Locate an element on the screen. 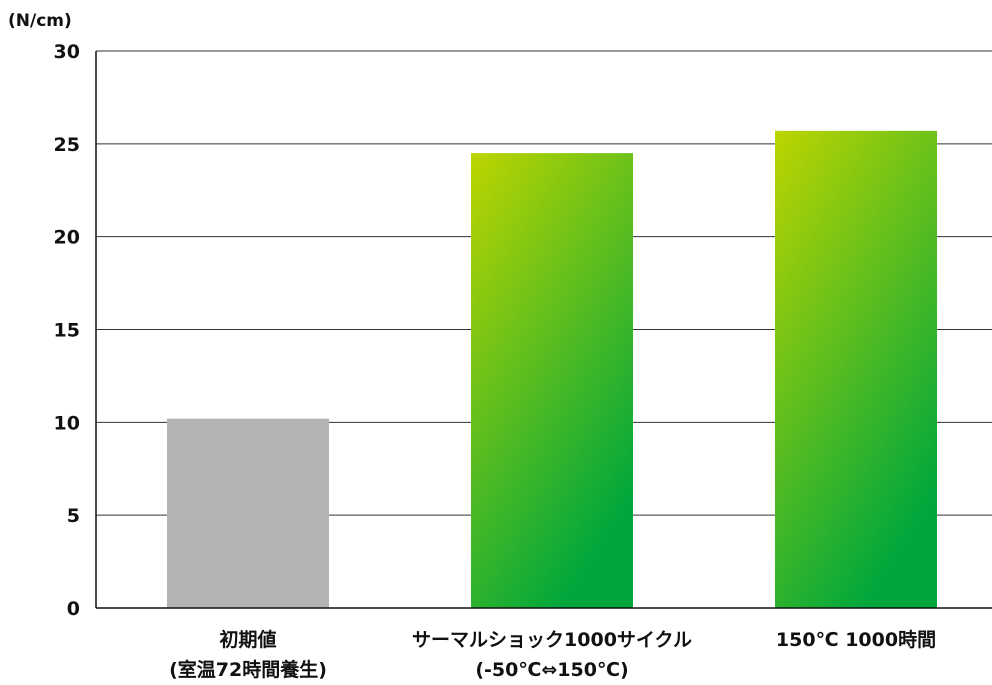 This screenshot has width=992, height=685. y-tick-label: 0 is located at coordinates (73, 609).